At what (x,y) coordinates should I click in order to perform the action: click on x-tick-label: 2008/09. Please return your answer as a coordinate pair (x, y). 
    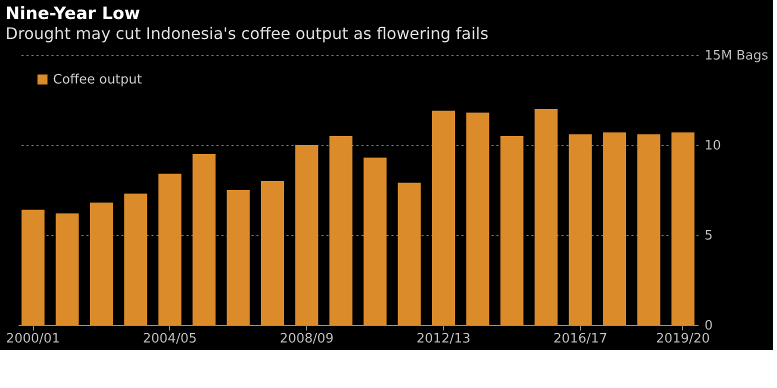
    Looking at the image, I should click on (307, 339).